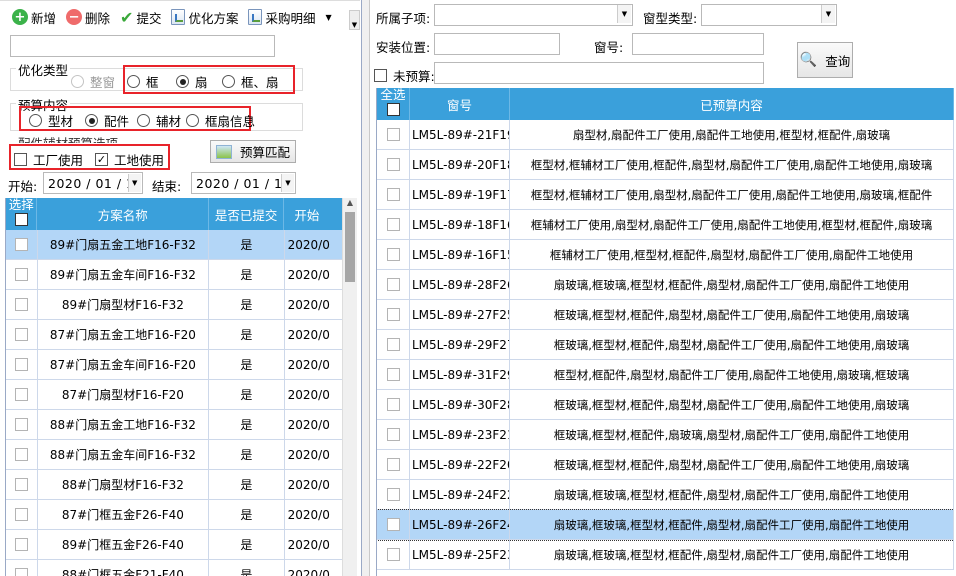  What do you see at coordinates (350, 202) in the screenshot?
I see `scroll-up-icon: ▲` at bounding box center [350, 202].